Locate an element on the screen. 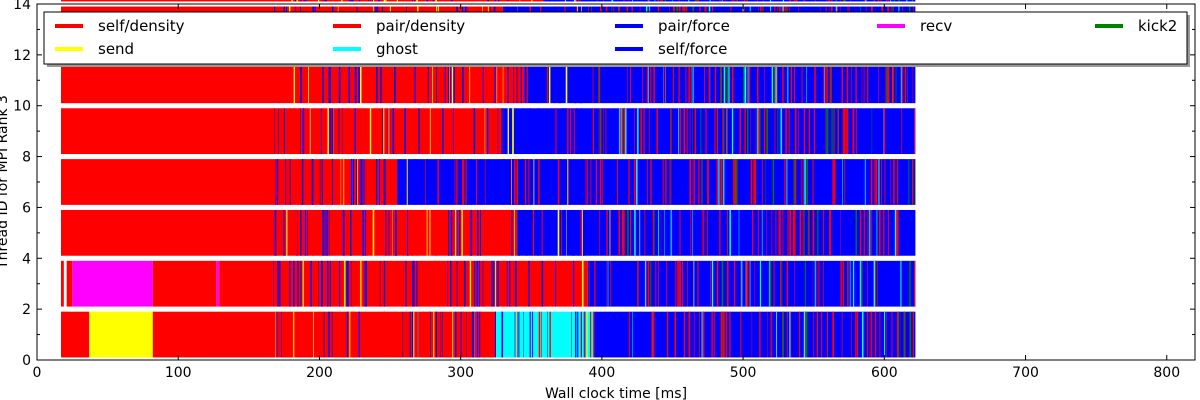 Image resolution: width=1200 pixels, height=400 pixels. task-bar-thread-0-send is located at coordinates (121, 334).